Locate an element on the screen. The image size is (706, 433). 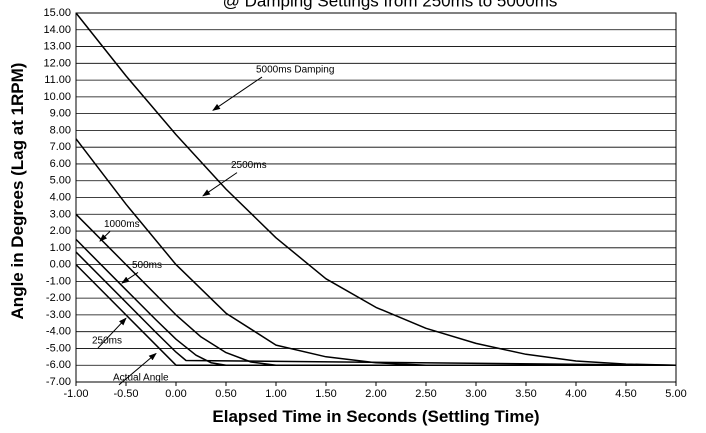
y-tick-label: 6.00 is located at coordinates (60, 164).